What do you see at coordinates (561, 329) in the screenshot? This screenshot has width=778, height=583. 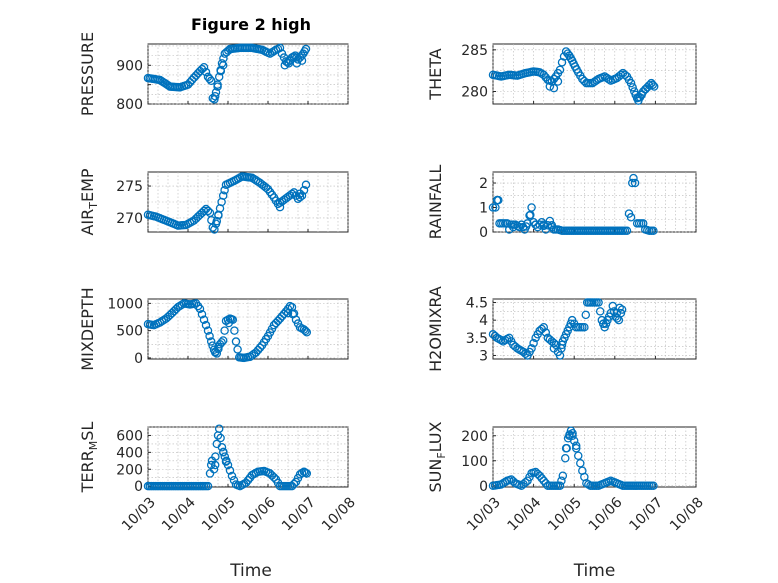 I see `subplot-6: 33.5 44.5 H2OMIXRA` at bounding box center [561, 329].